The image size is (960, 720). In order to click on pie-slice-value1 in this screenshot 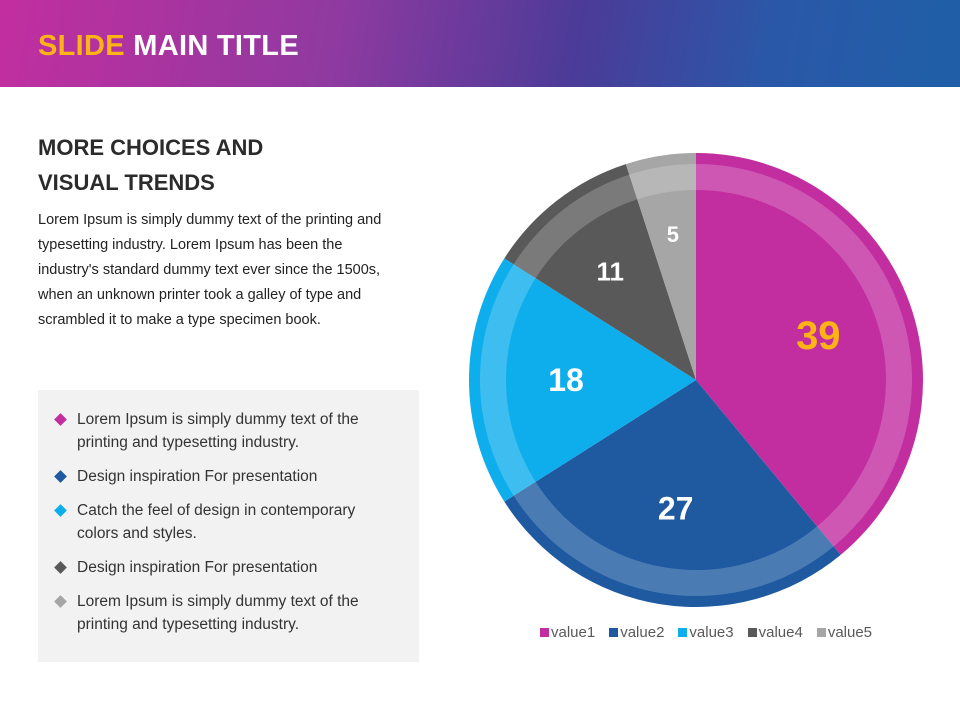, I will do `click(809, 354)`.